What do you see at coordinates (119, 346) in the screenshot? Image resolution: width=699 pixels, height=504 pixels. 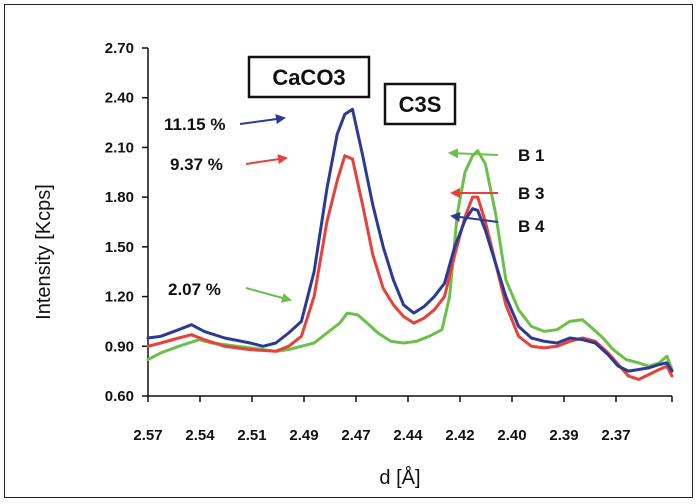 I see `y-tick-label: 0.90` at bounding box center [119, 346].